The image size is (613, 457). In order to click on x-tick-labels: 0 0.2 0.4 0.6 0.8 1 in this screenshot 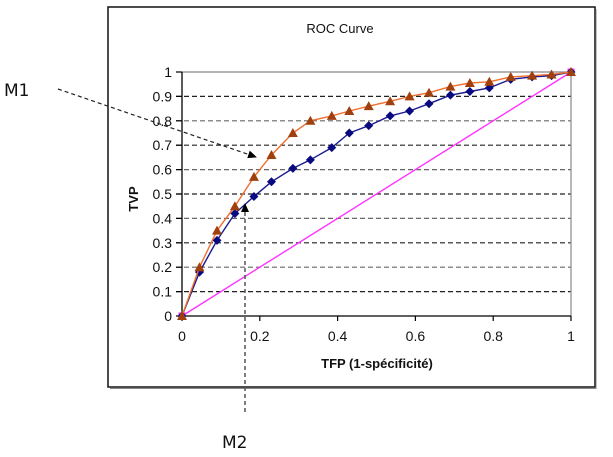, I will do `click(376, 330)`.